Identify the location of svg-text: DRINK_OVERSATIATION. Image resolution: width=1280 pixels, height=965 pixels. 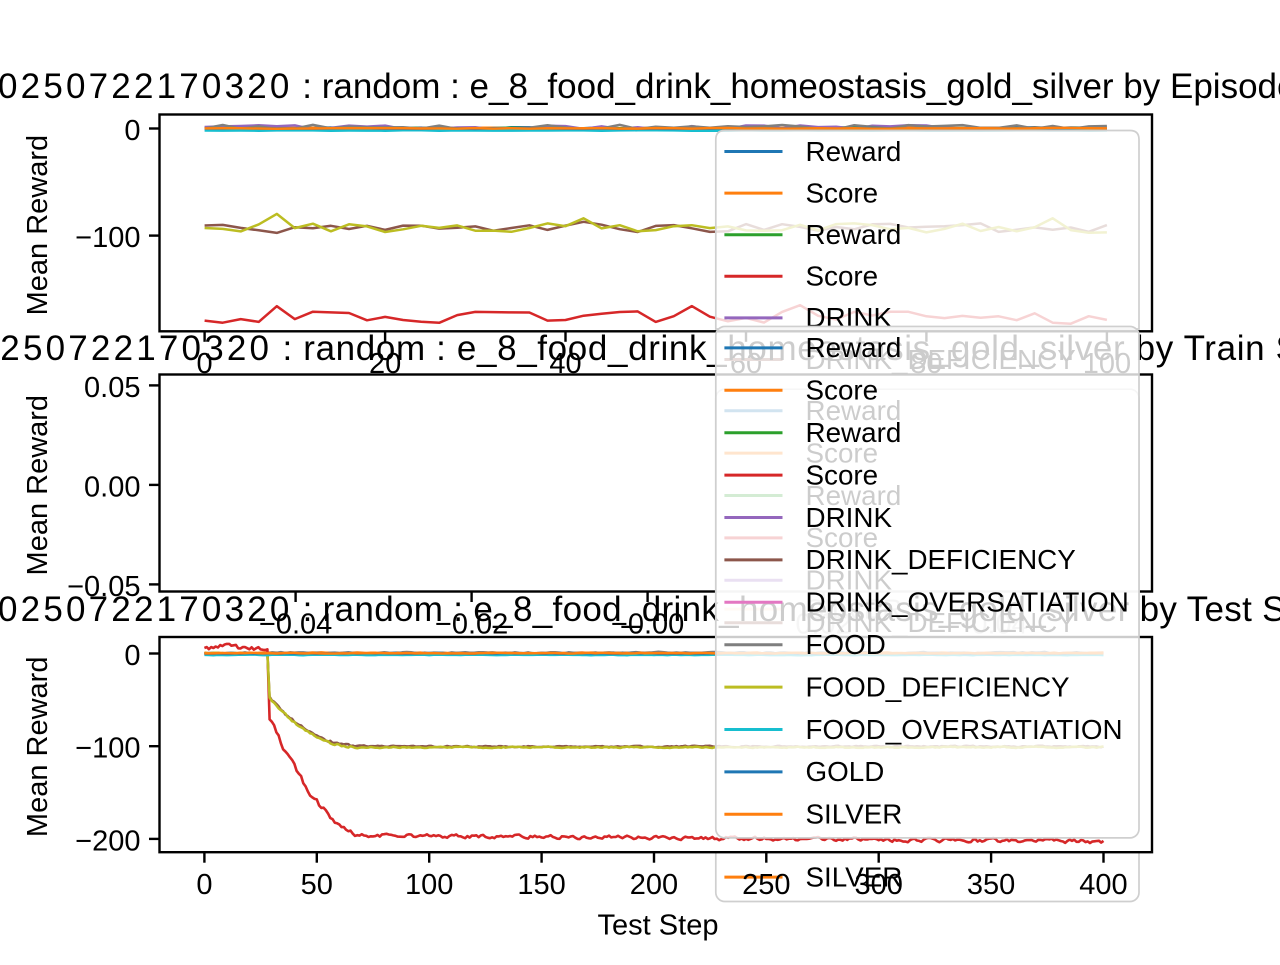
(967, 602).